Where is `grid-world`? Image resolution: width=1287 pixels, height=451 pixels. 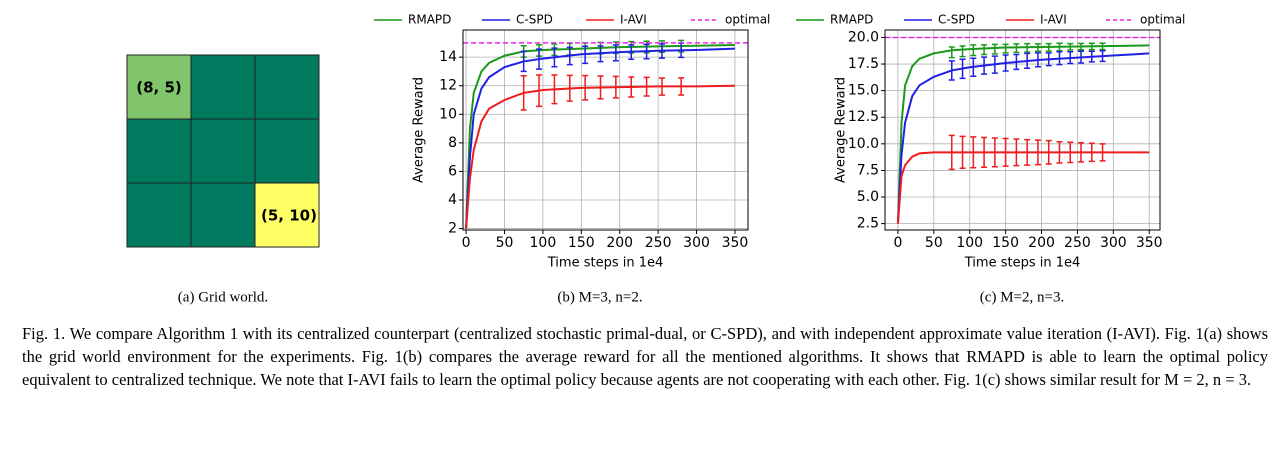 grid-world is located at coordinates (223, 151).